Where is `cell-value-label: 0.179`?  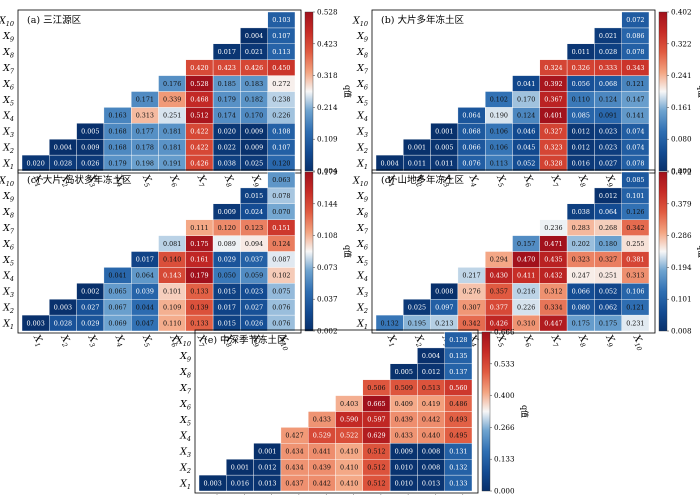
cell-value-label: 0.179 is located at coordinates (227, 100).